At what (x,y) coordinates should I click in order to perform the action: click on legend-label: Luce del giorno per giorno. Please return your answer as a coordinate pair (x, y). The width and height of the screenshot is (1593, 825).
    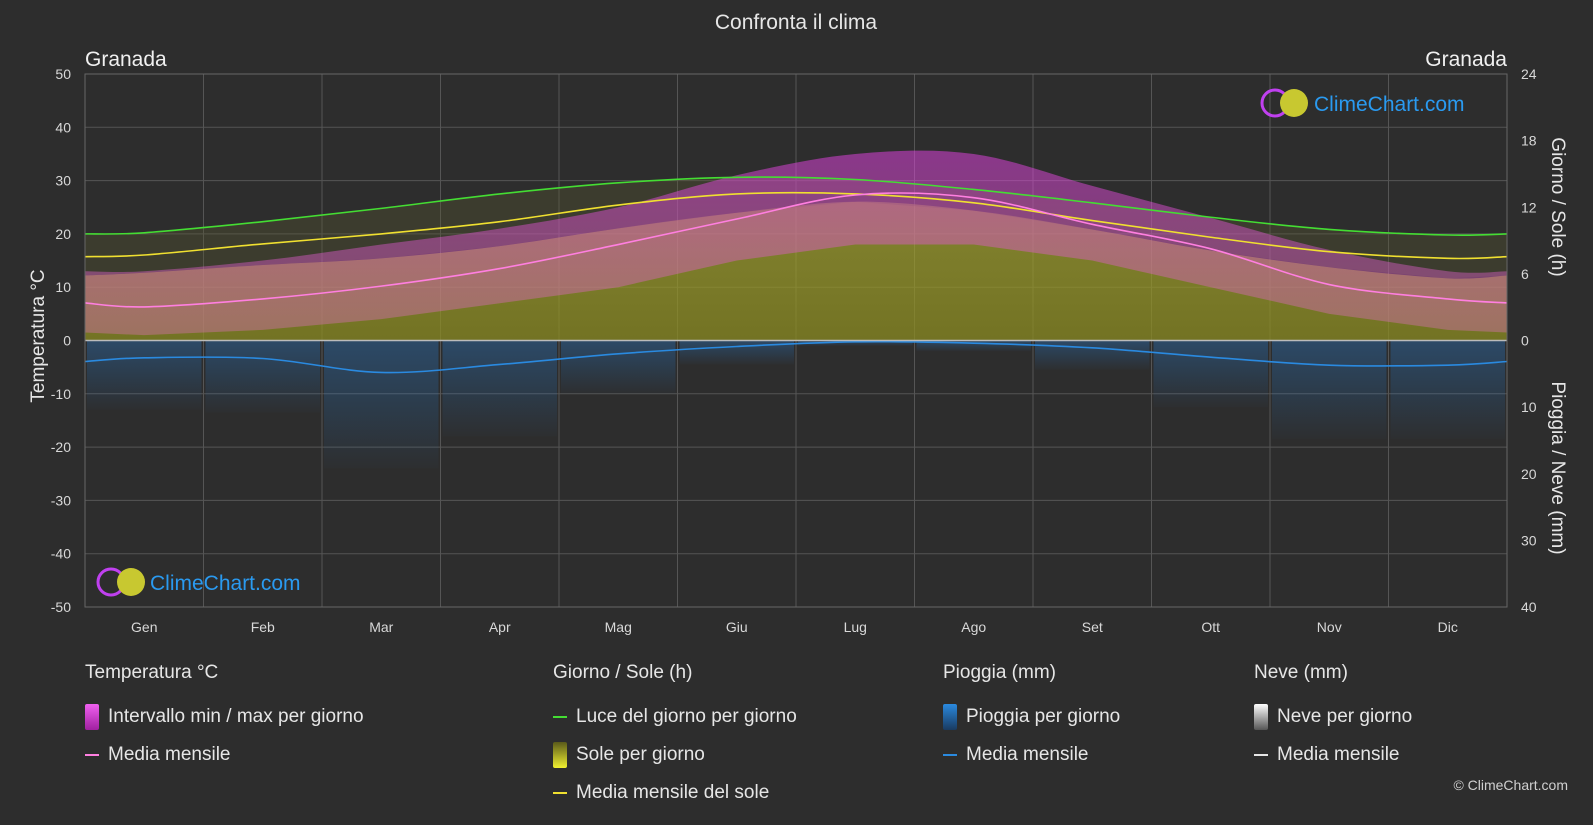
    Looking at the image, I should click on (686, 716).